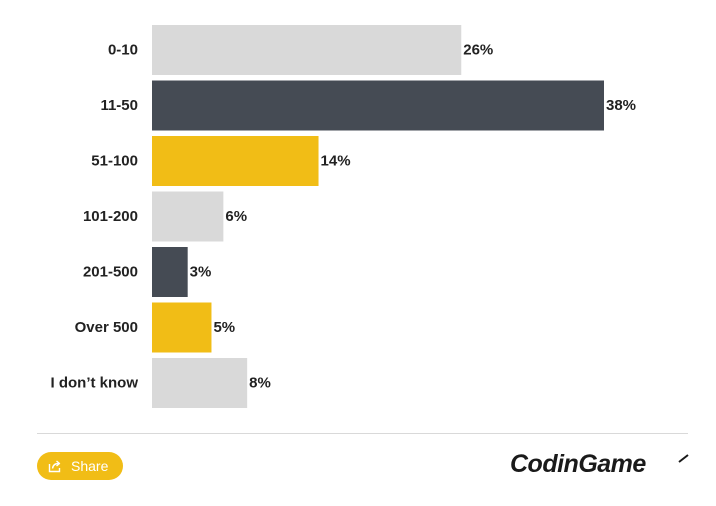 This screenshot has height=506, width=716. I want to click on share-button: Share, so click(80, 466).